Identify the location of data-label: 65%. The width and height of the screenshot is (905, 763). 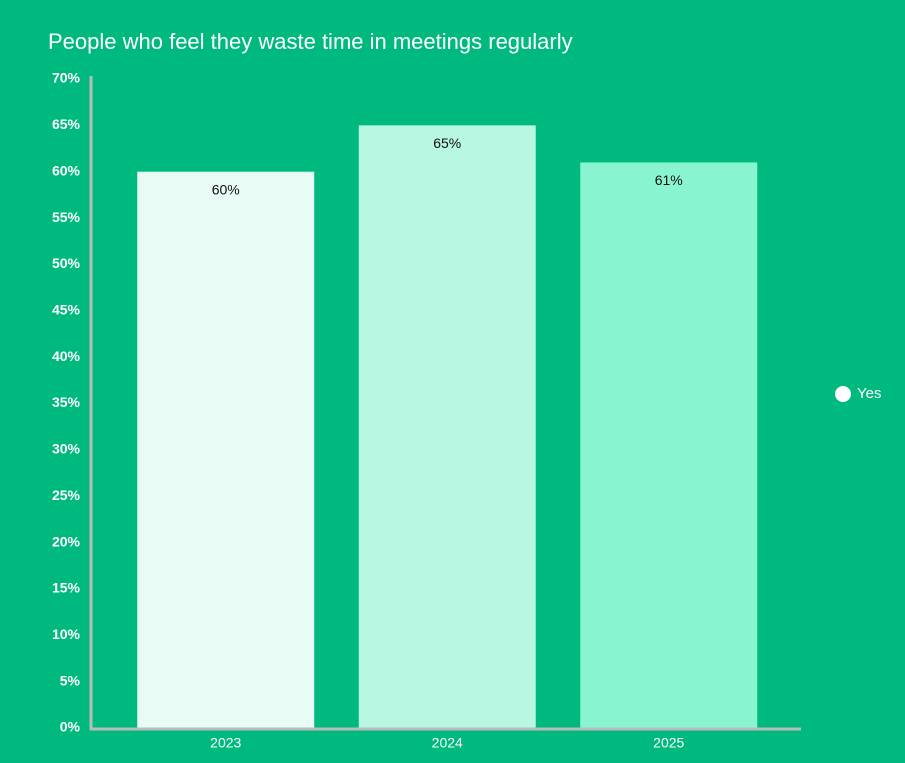
(447, 143).